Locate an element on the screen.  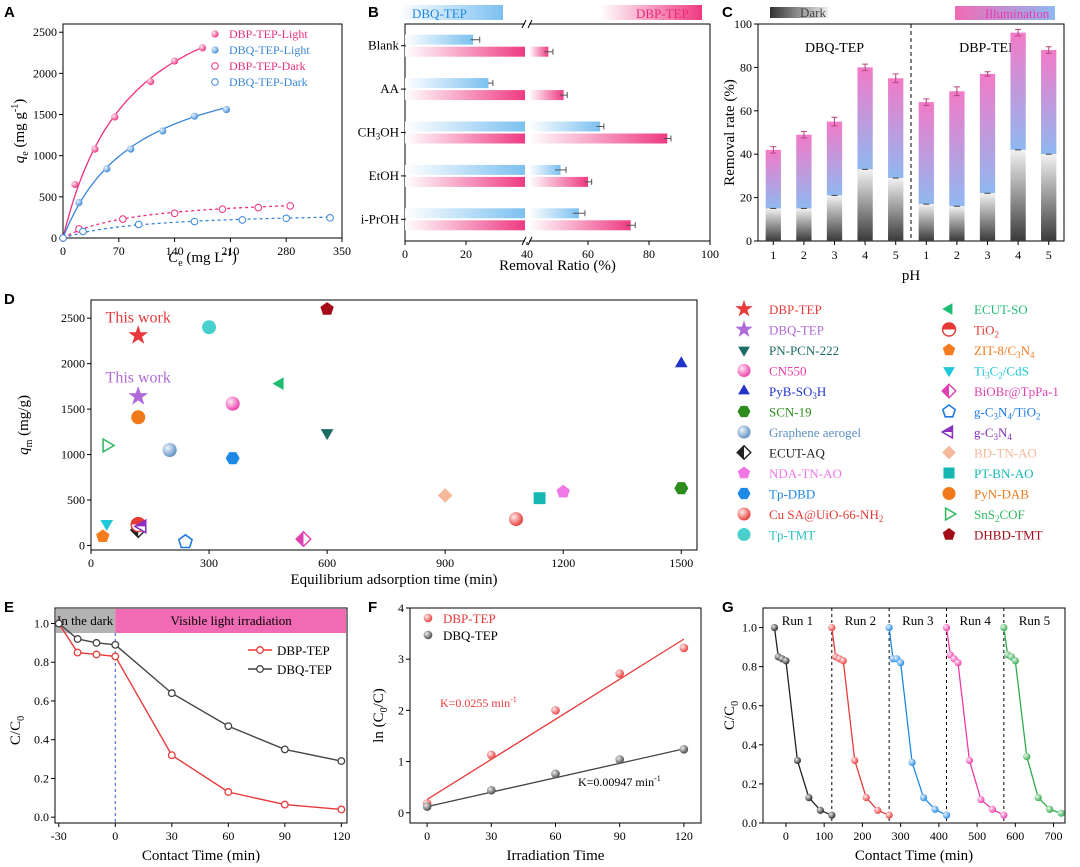
panel-a-x-label: Ce (mg L-1) is located at coordinates (202, 258).